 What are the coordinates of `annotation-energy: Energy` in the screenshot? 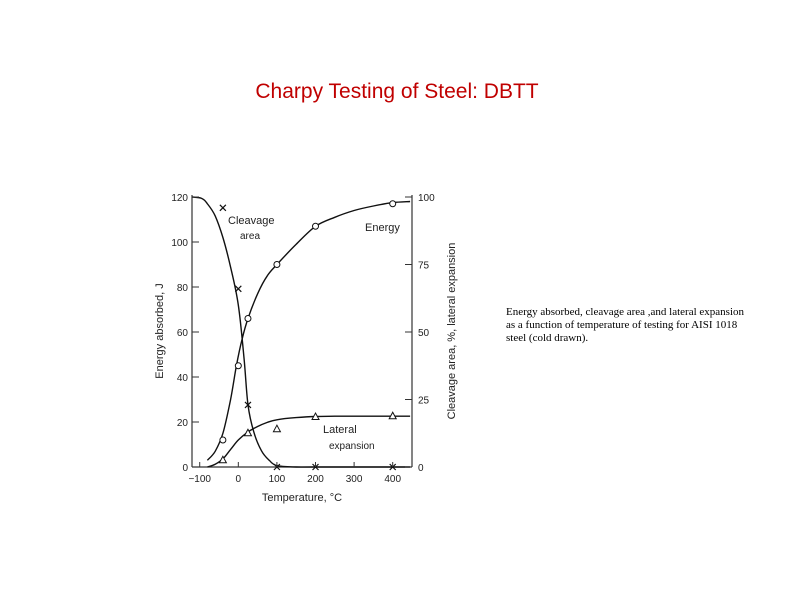 It's located at (382, 228).